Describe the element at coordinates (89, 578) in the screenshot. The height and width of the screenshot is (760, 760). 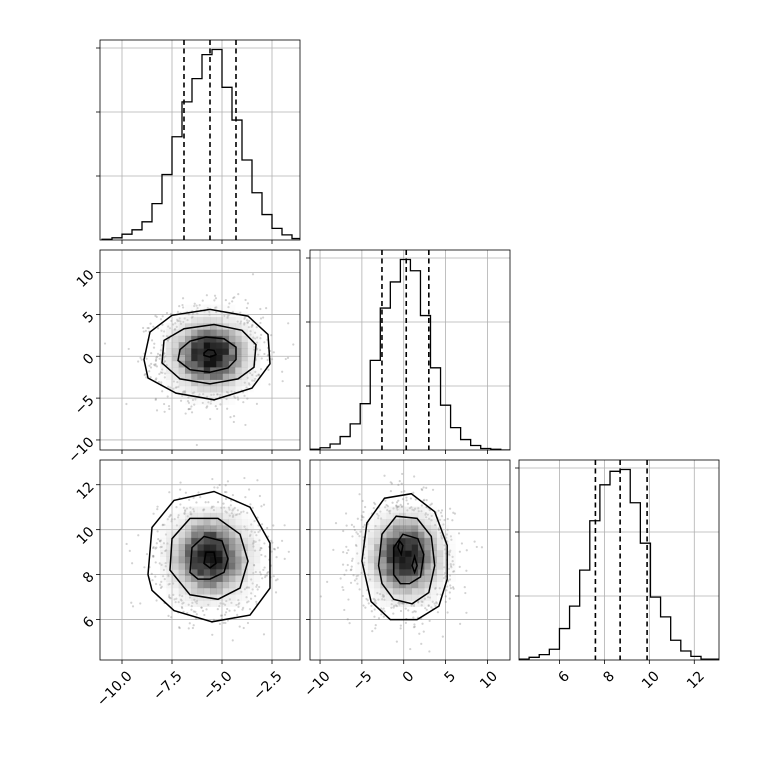
I see `y-tick-label: 8` at that location.